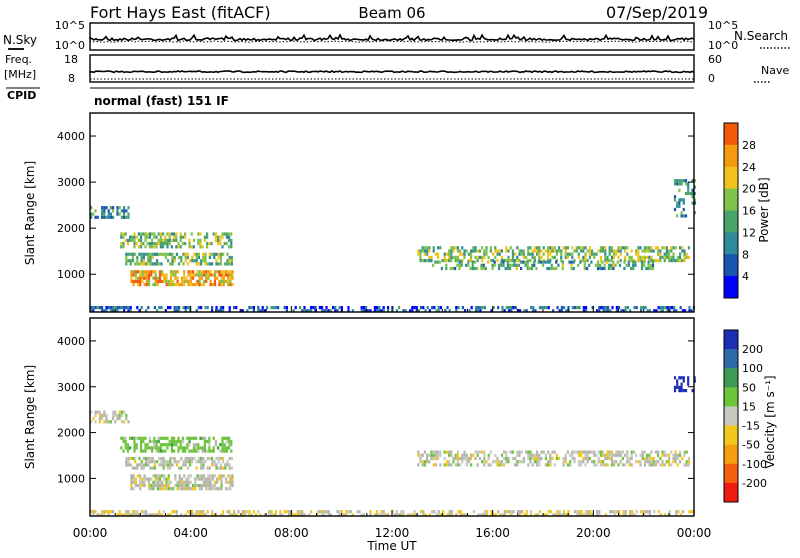 This screenshot has width=800, height=558. I want to click on velocity-colorbar-tick: -200, so click(754, 483).